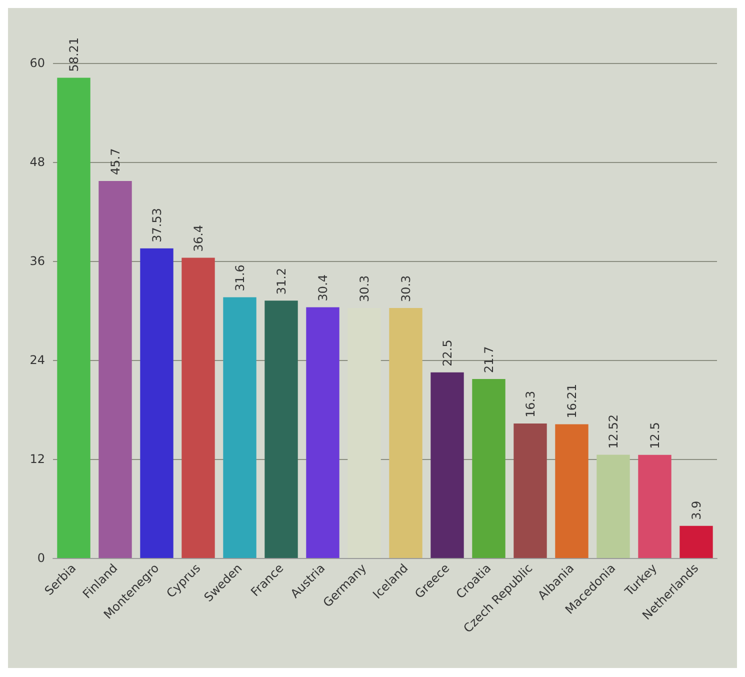  What do you see at coordinates (157, 225) in the screenshot?
I see `data-label: 37.53` at bounding box center [157, 225].